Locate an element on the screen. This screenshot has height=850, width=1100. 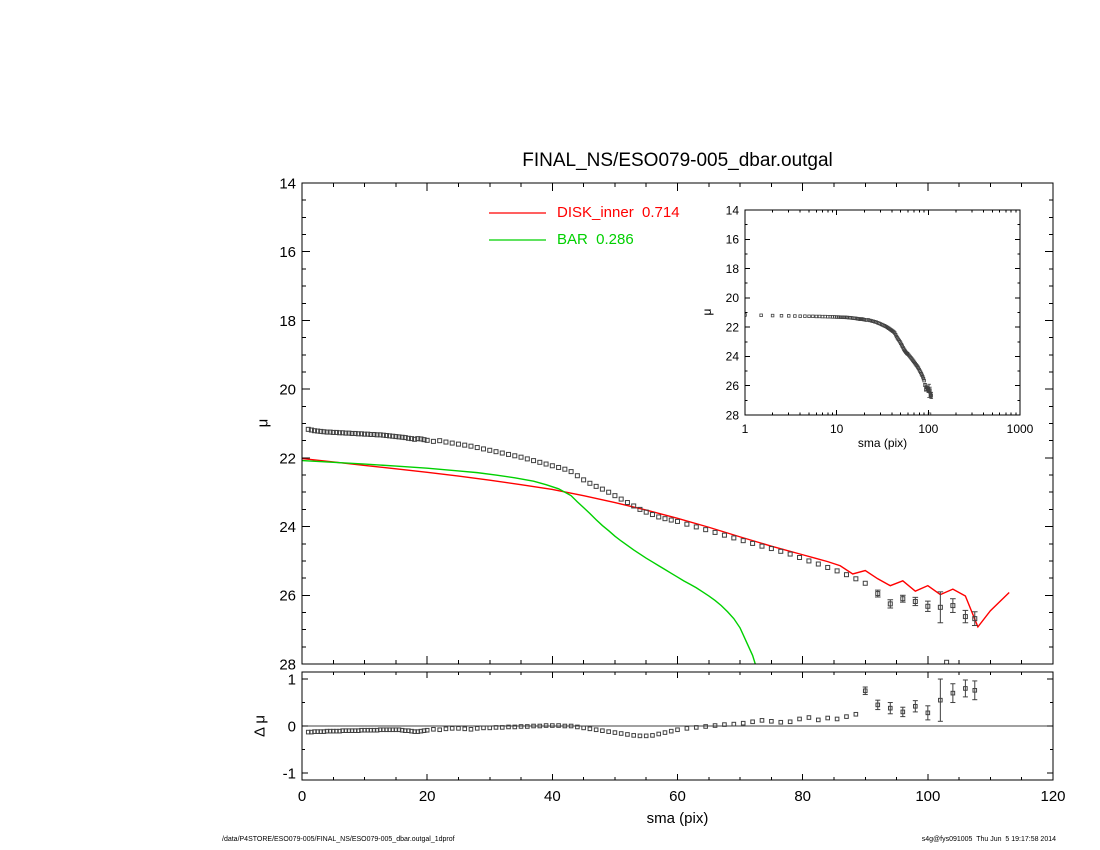
legend-label-bar: BAR 0.286 is located at coordinates (595, 239).